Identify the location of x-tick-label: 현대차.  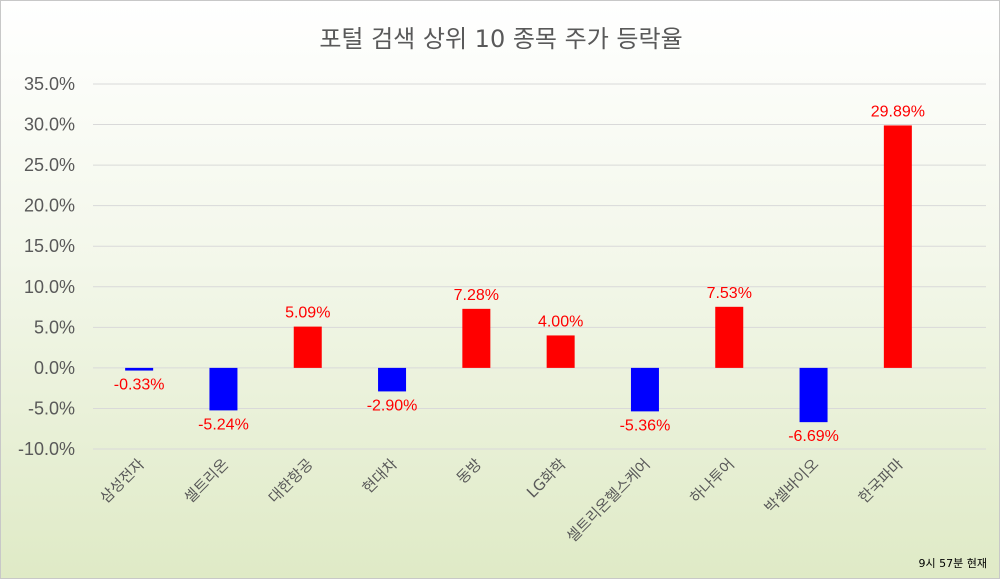
(380, 476).